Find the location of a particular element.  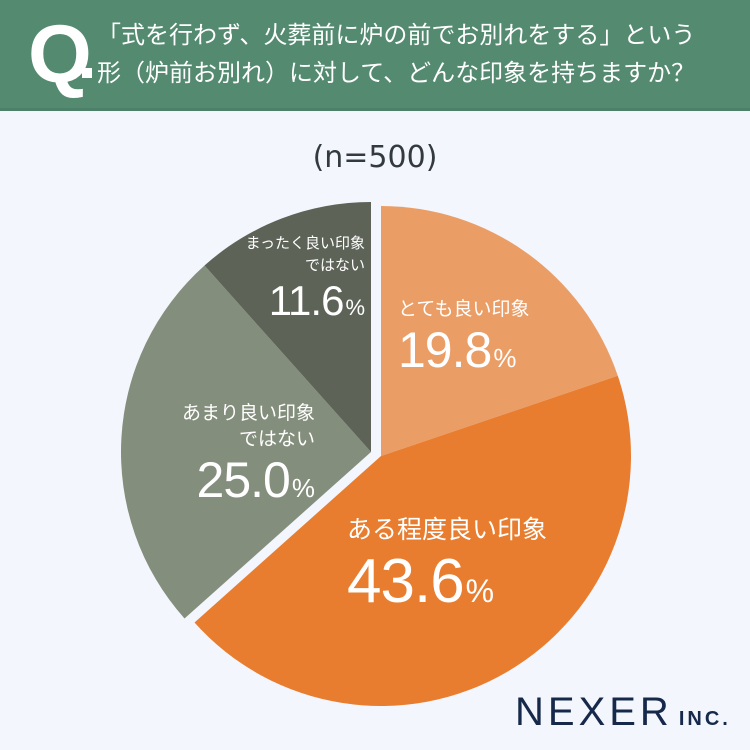

slice-label-somewhat-good: ある程度良い印象 43.6% is located at coordinates (447, 570).